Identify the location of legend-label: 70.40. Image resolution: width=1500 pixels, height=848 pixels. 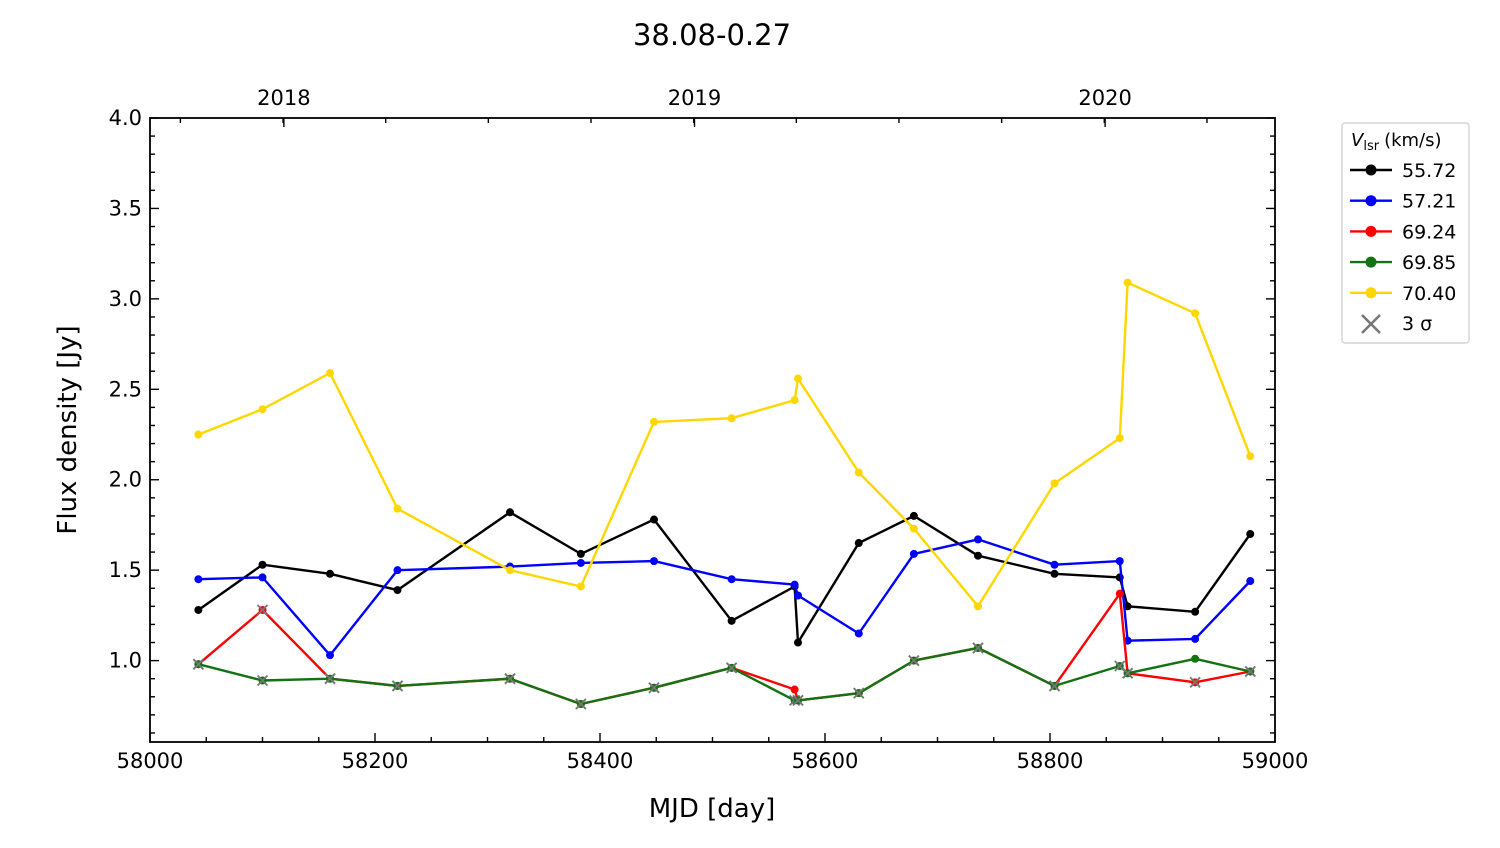
(1429, 294).